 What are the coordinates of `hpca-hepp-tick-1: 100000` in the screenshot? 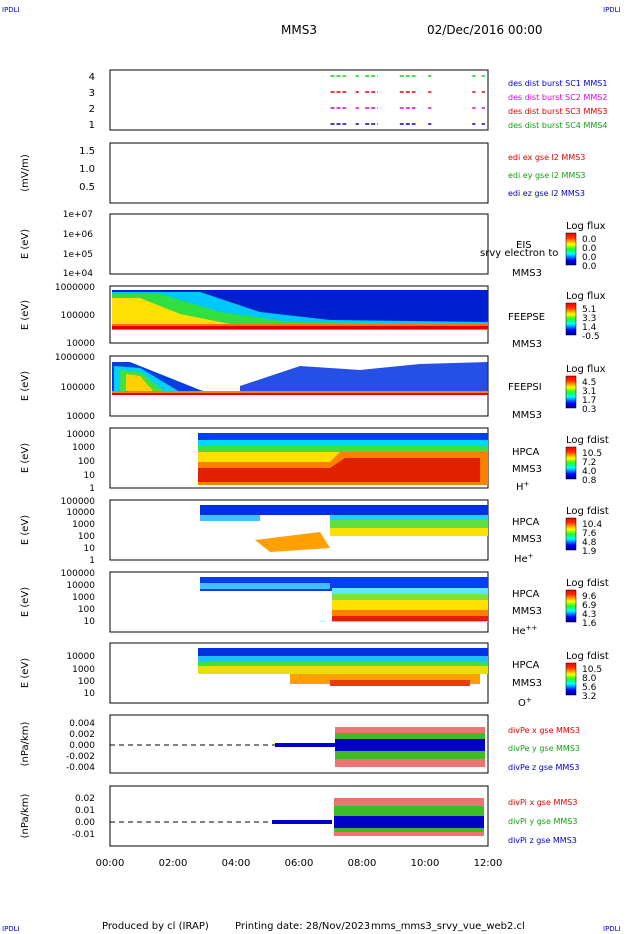 It's located at (78, 574).